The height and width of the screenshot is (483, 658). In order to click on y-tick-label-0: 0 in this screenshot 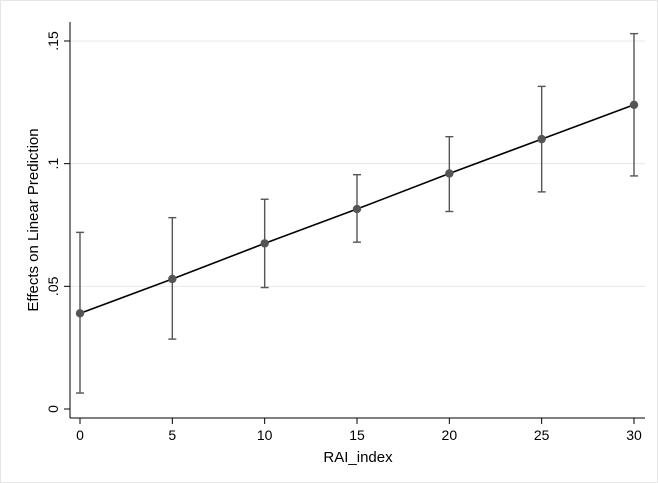, I will do `click(53, 409)`.